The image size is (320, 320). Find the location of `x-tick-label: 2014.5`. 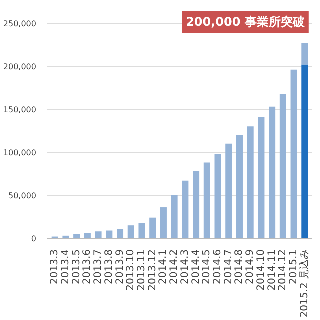

x-tick-label: 2014.5 is located at coordinates (207, 266).